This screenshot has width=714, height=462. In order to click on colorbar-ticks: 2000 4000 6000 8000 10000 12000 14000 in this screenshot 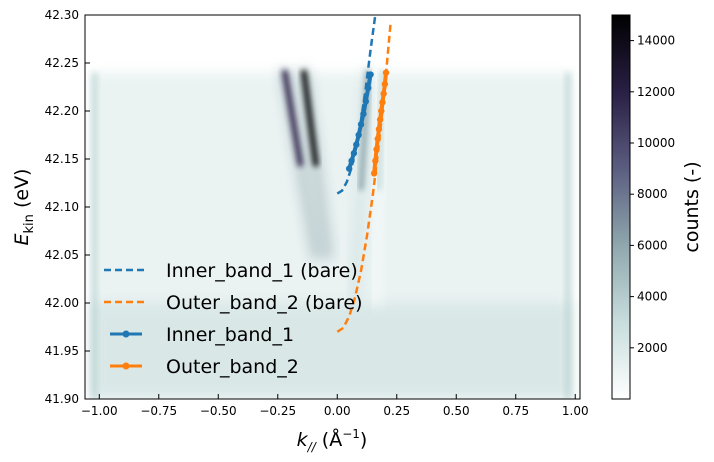, I will do `click(652, 194)`.